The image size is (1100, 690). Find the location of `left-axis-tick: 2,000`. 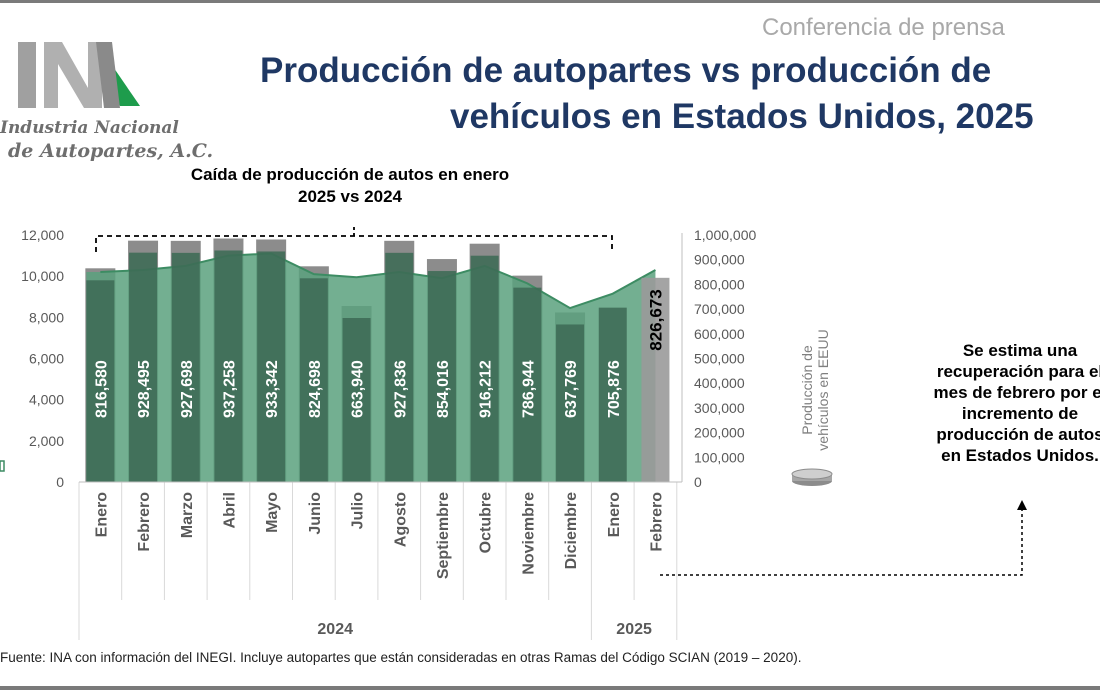

left-axis-tick: 2,000 is located at coordinates (46, 441).